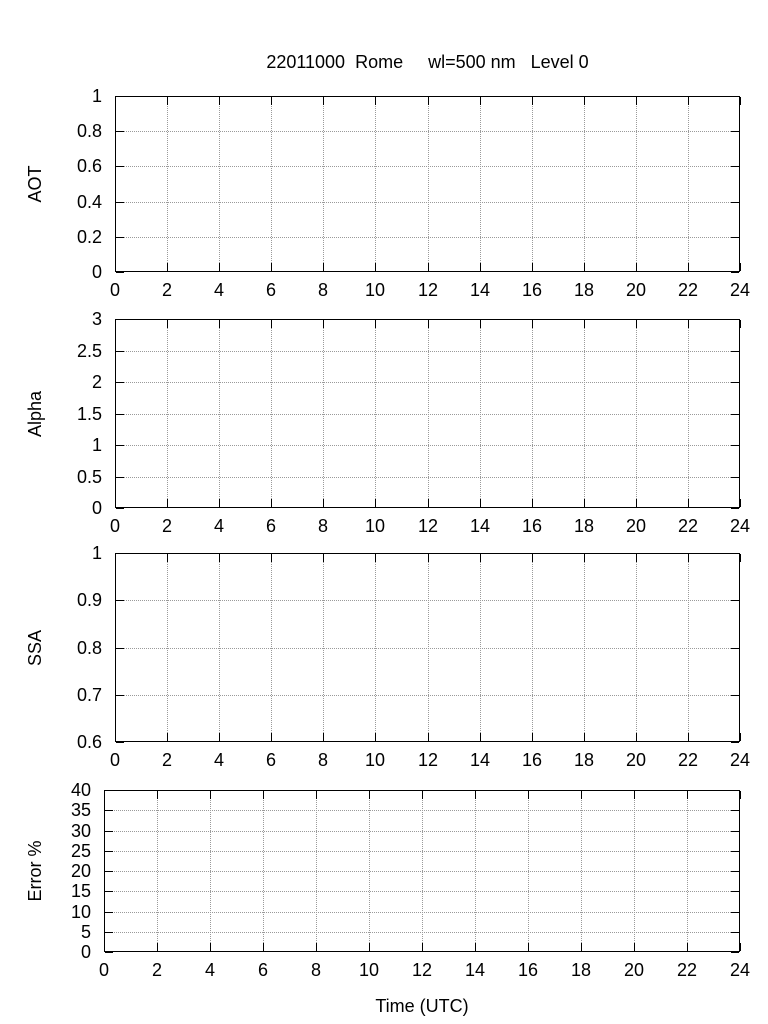  What do you see at coordinates (688, 526) in the screenshot?
I see `x-tick-label: 22` at bounding box center [688, 526].